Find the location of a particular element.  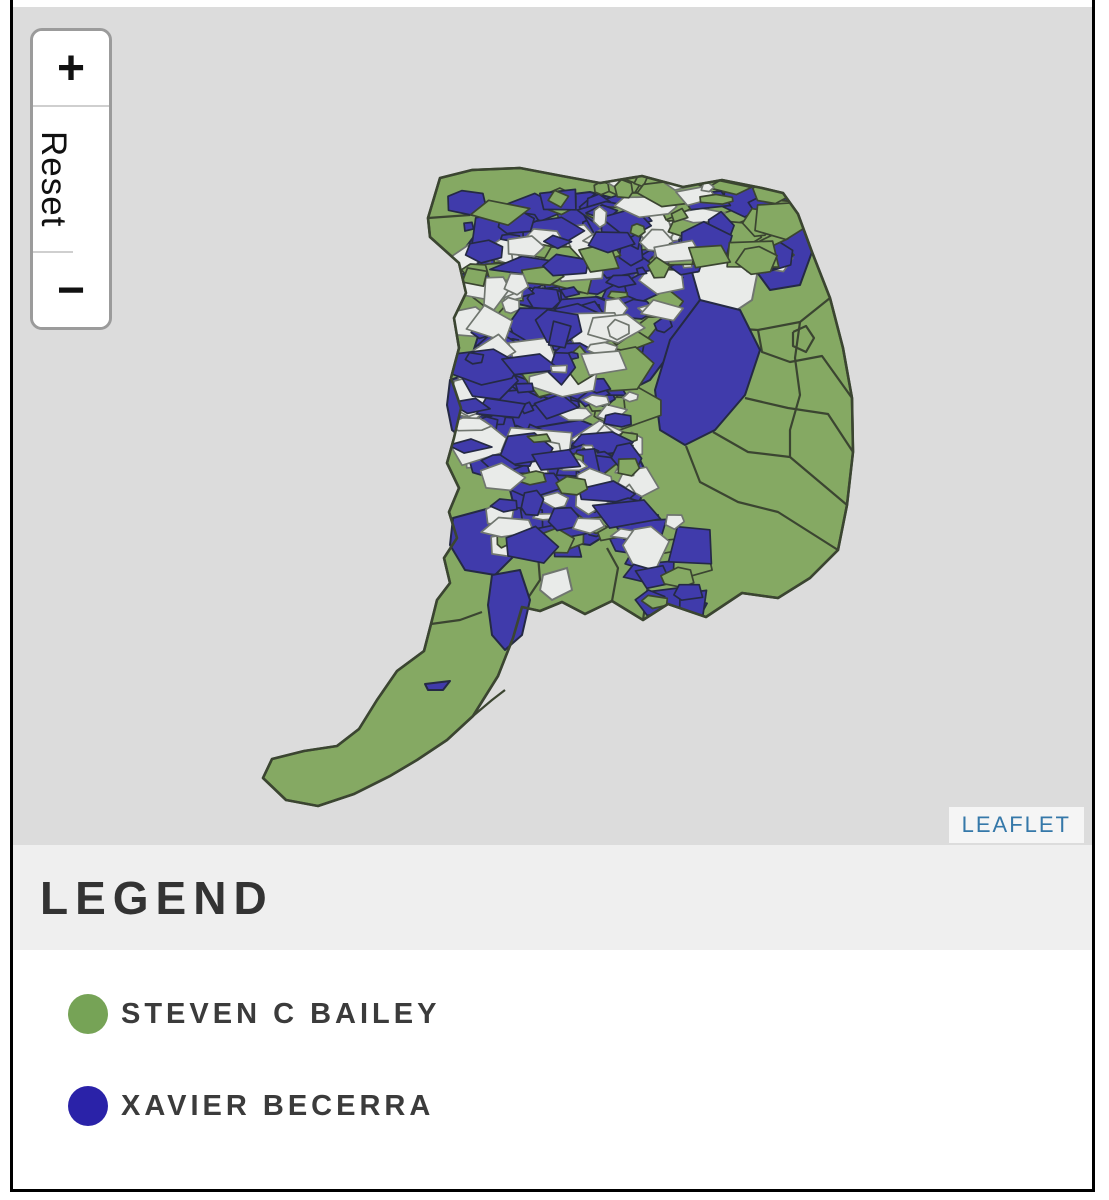

top-strip is located at coordinates (552, 3).